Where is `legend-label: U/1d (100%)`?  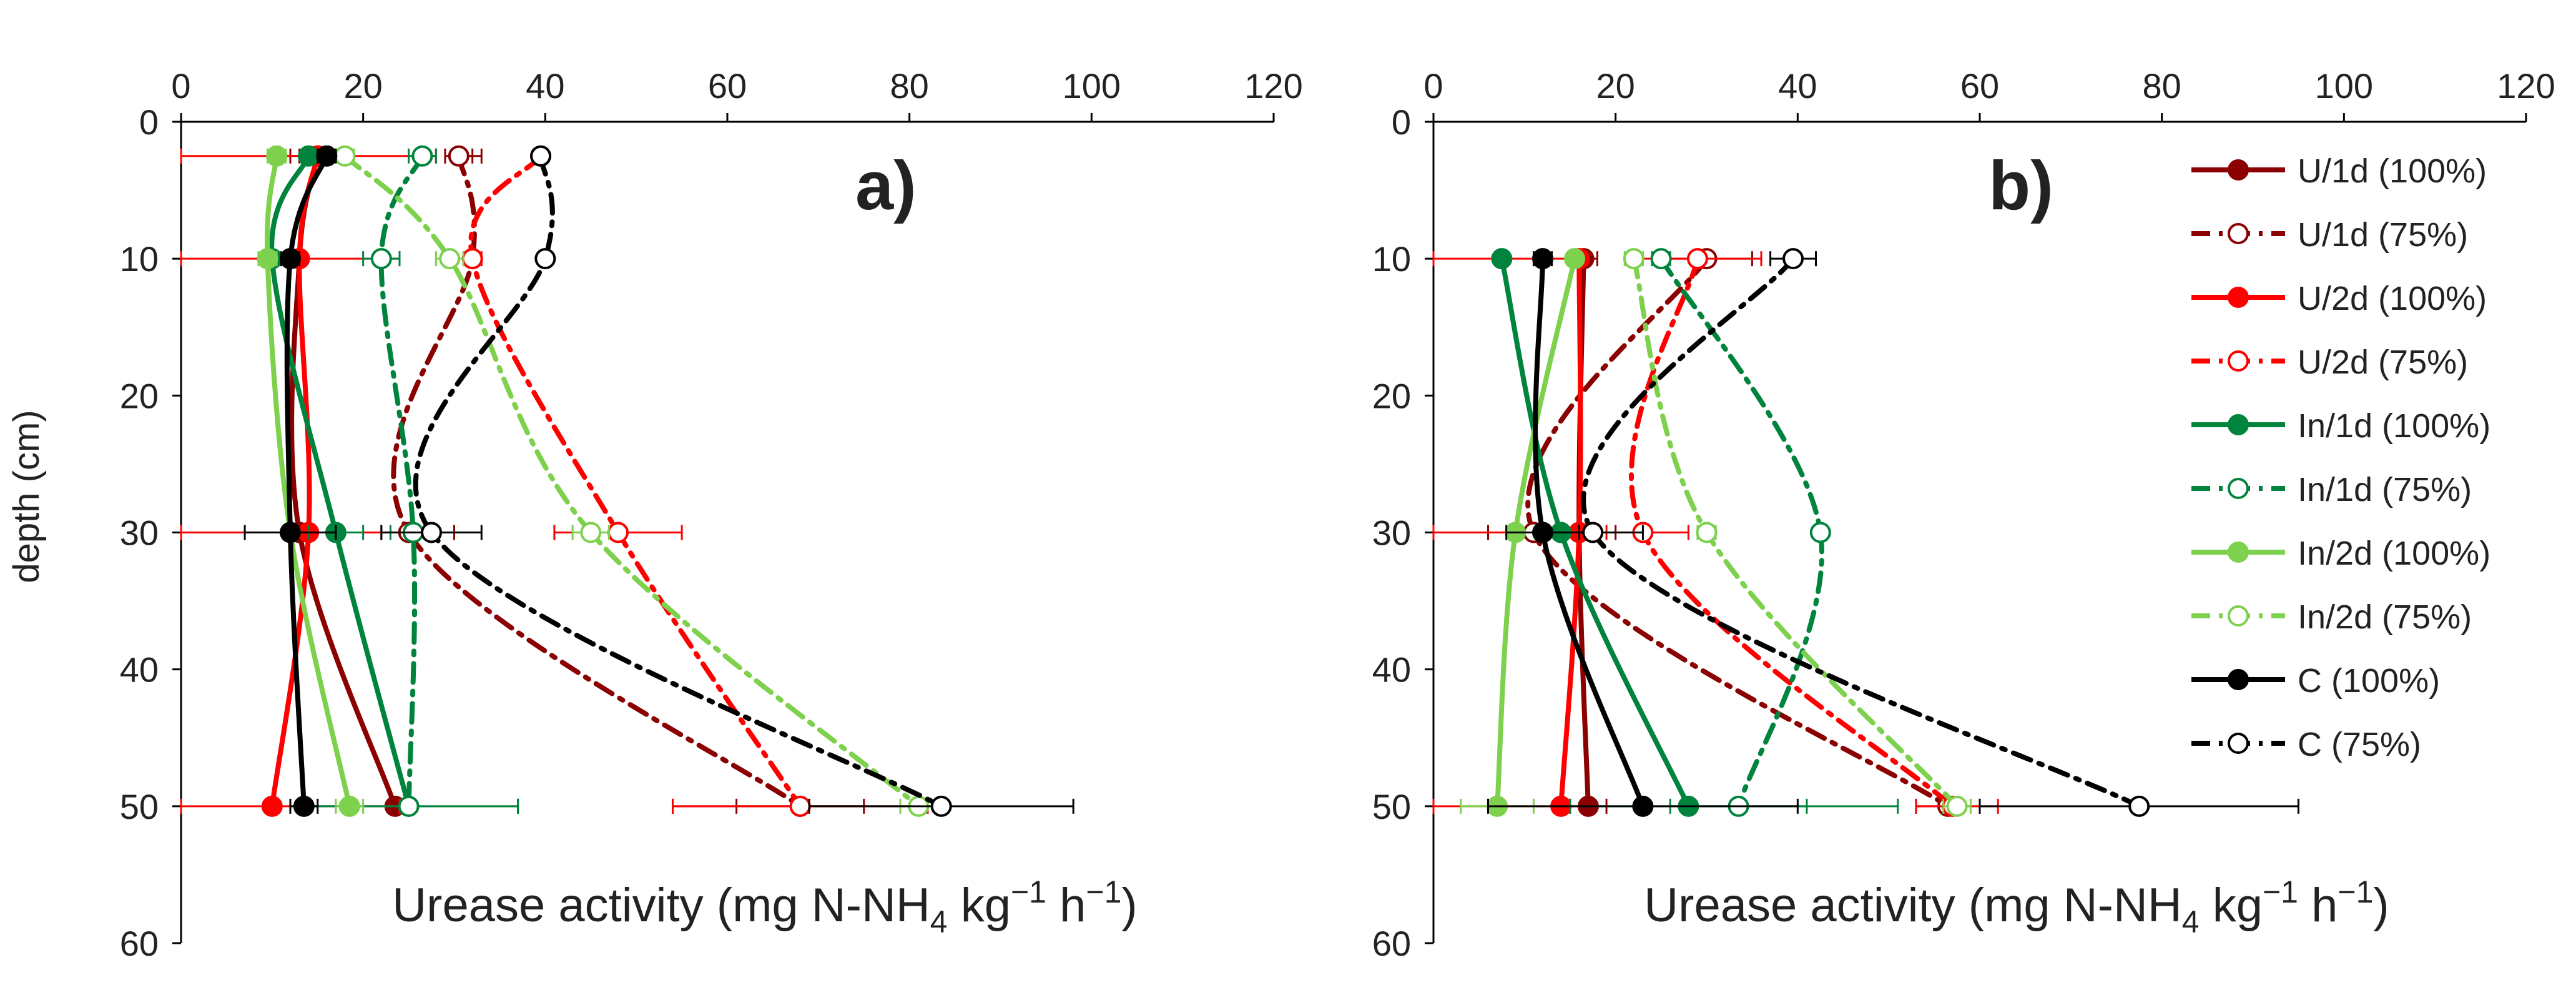
legend-label: U/1d (100%) is located at coordinates (2392, 171).